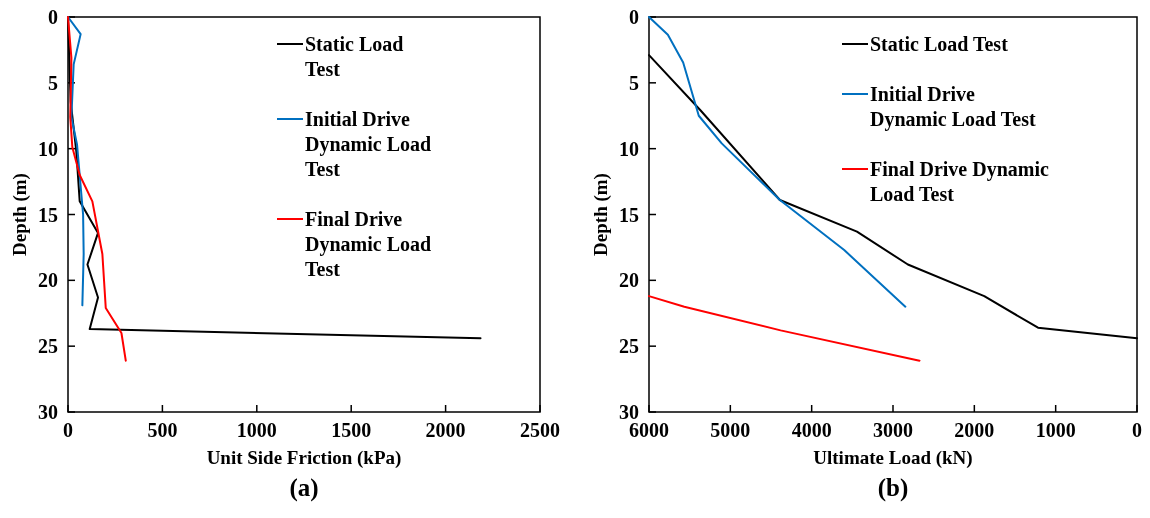 The width and height of the screenshot is (1150, 518). I want to click on x-tick-label: 2500, so click(540, 430).